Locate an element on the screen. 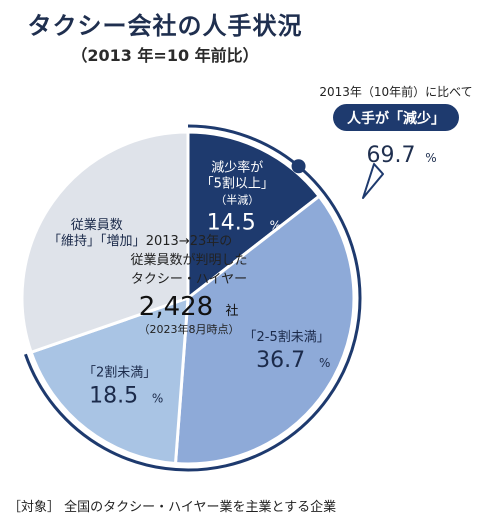  slice-unit-under50: % is located at coordinates (324, 363).